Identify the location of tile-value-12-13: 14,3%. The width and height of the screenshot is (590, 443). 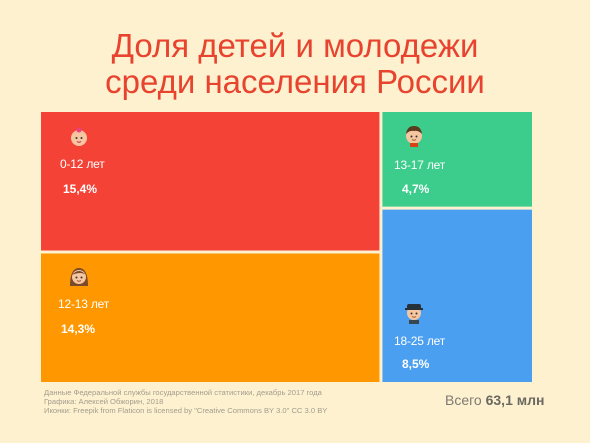
(78, 329).